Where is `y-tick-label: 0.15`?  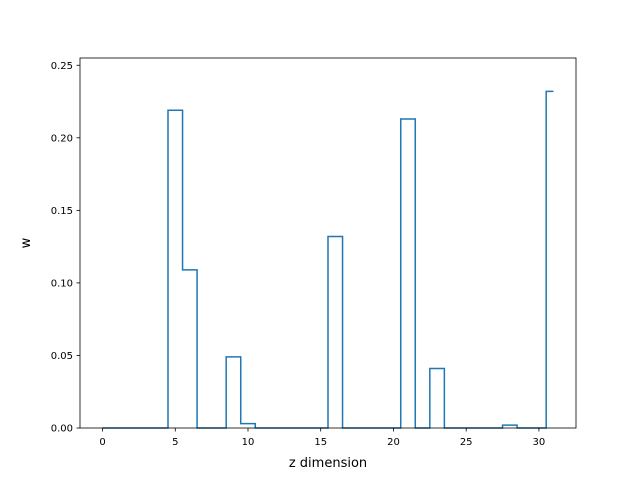 y-tick-label: 0.15 is located at coordinates (62, 211).